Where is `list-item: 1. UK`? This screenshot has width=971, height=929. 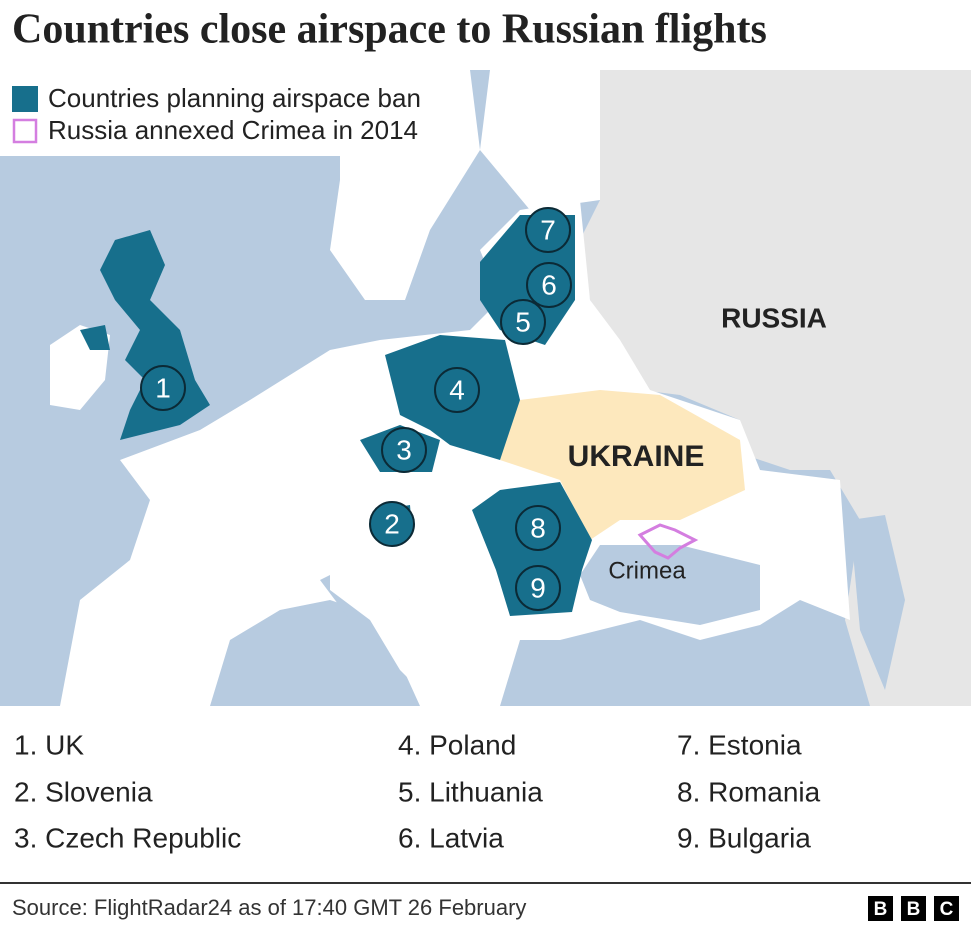
list-item: 1. UK is located at coordinates (49, 744).